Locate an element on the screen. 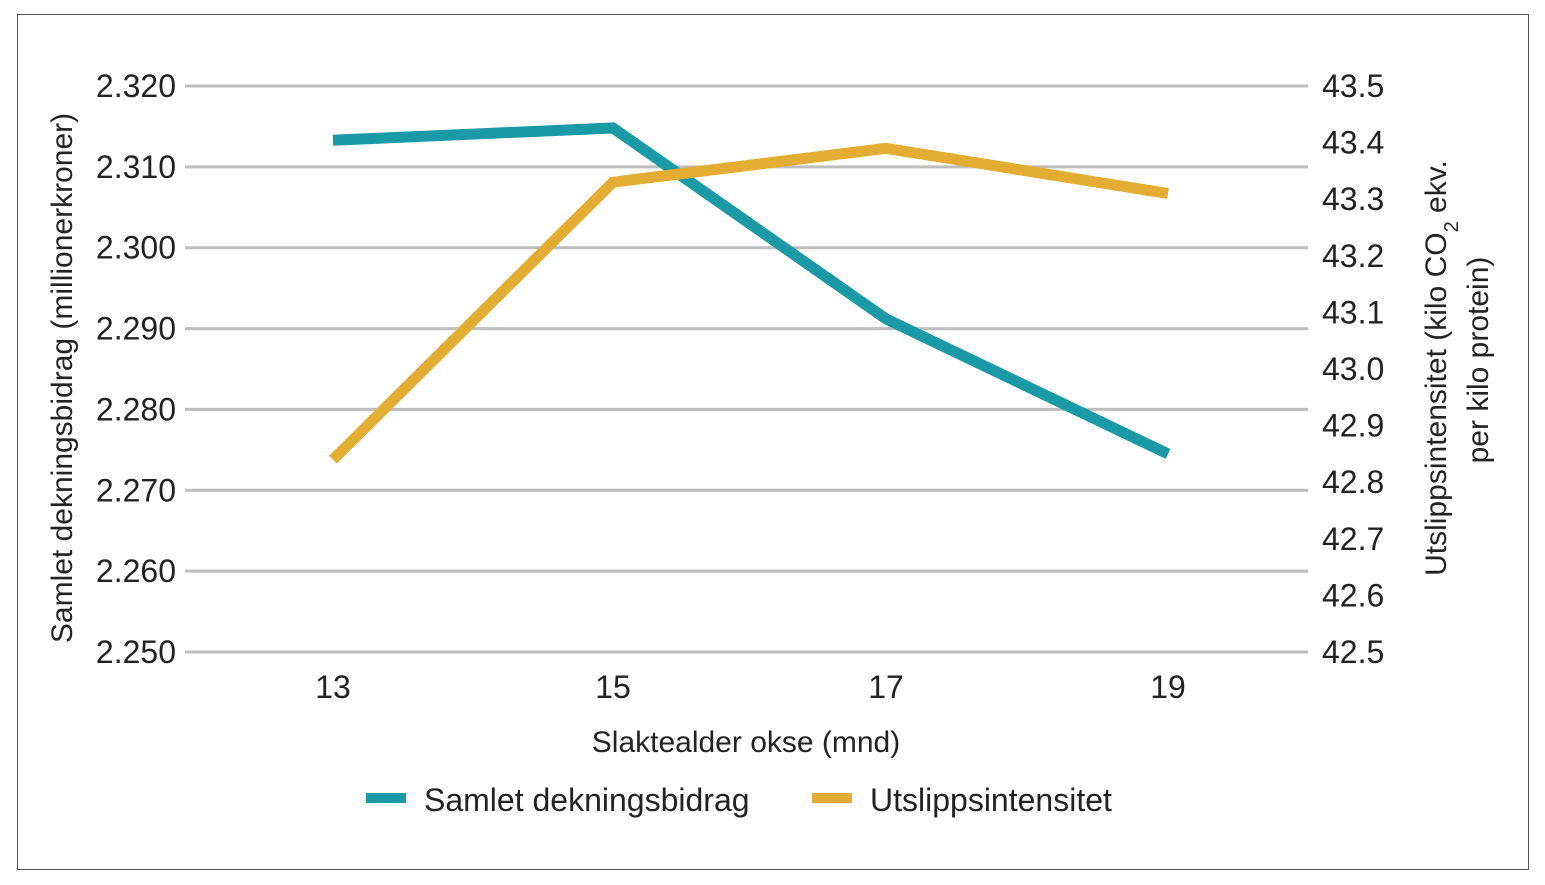 The width and height of the screenshot is (1545, 885). legend-label-utslipp: Utslippsintensitet is located at coordinates (991, 800).